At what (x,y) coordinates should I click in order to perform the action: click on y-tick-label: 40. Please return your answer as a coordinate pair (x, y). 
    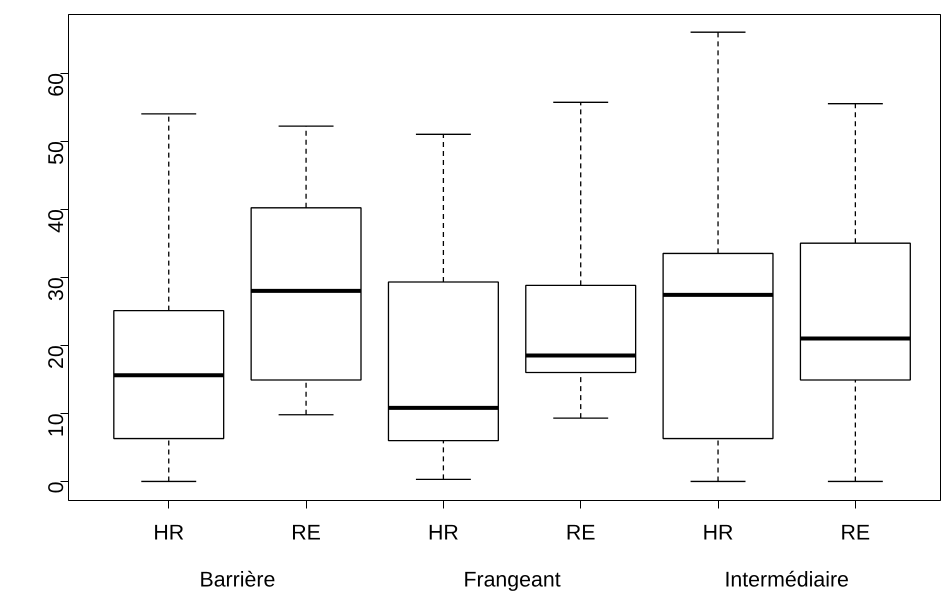
    Looking at the image, I should click on (56, 221).